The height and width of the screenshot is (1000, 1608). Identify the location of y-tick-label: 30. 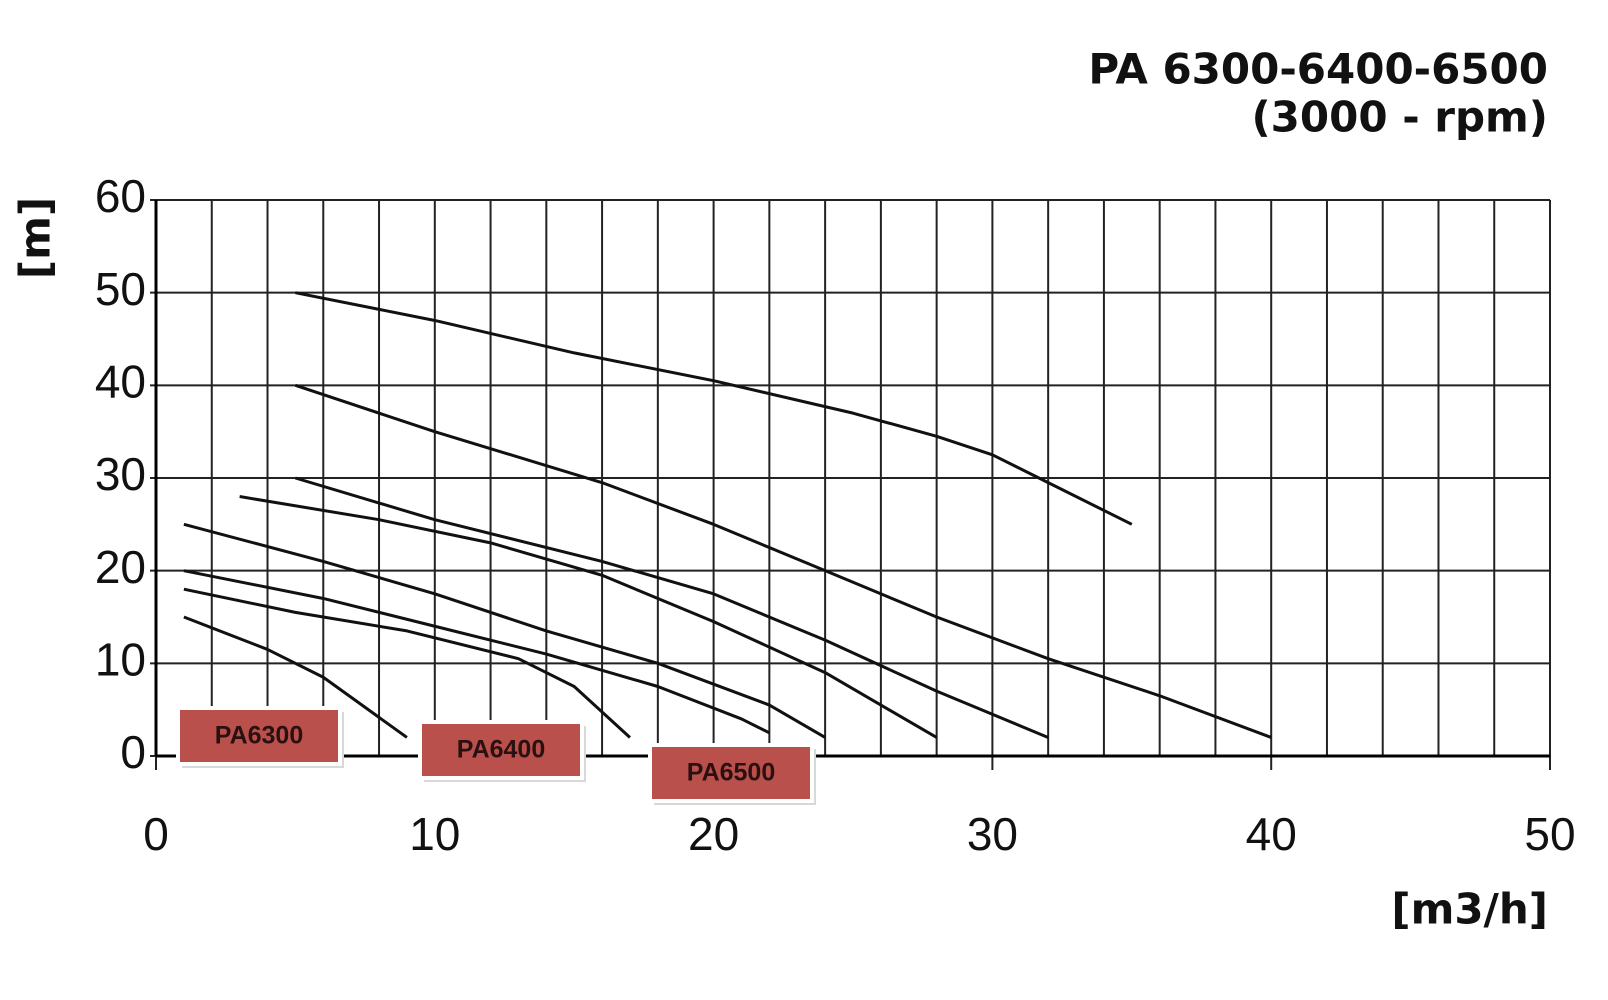
(120, 474).